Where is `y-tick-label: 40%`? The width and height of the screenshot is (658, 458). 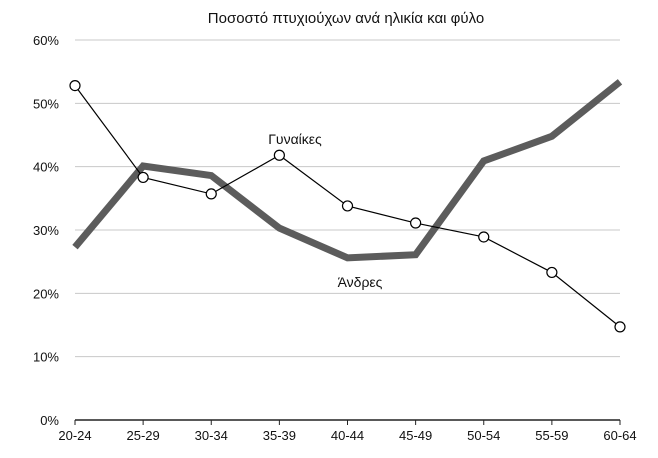
y-tick-label: 40% is located at coordinates (46, 167).